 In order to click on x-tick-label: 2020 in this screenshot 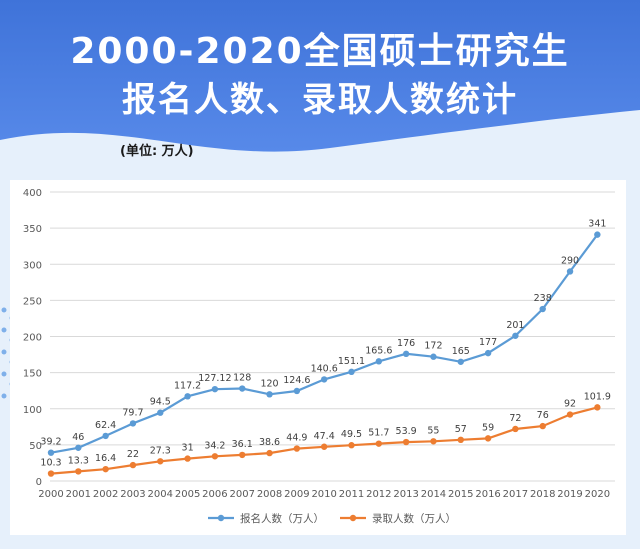, I will do `click(597, 494)`.